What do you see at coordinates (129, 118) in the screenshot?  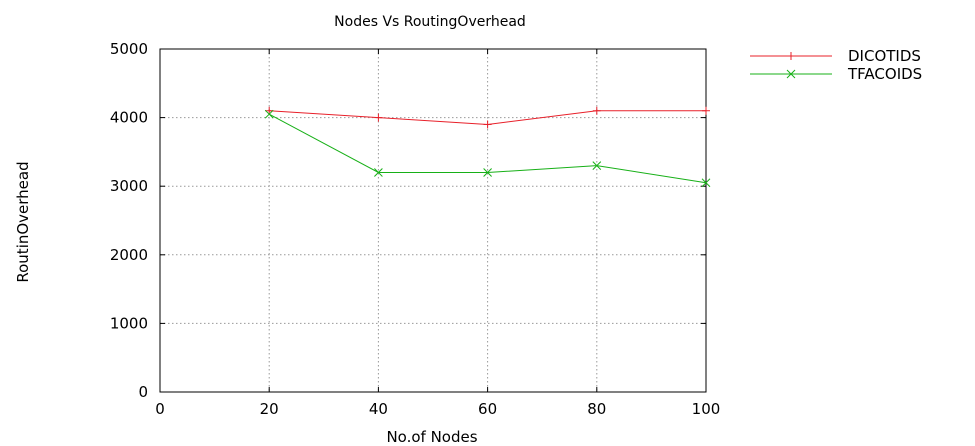 I see `y-tick-label: 4000` at bounding box center [129, 118].